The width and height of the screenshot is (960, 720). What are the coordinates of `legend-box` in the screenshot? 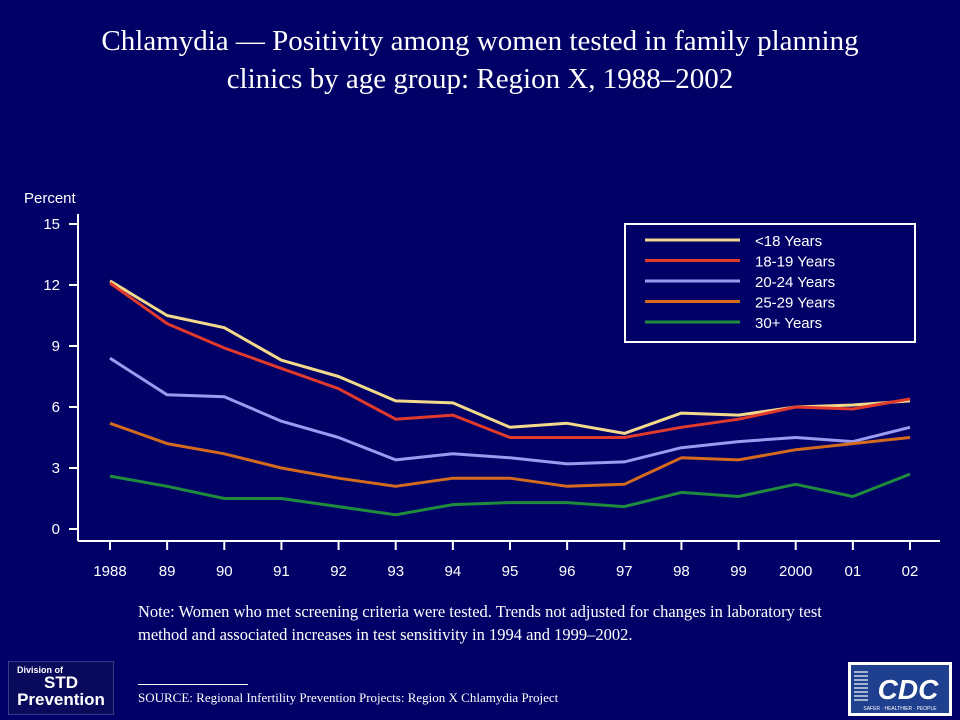 It's located at (770, 283).